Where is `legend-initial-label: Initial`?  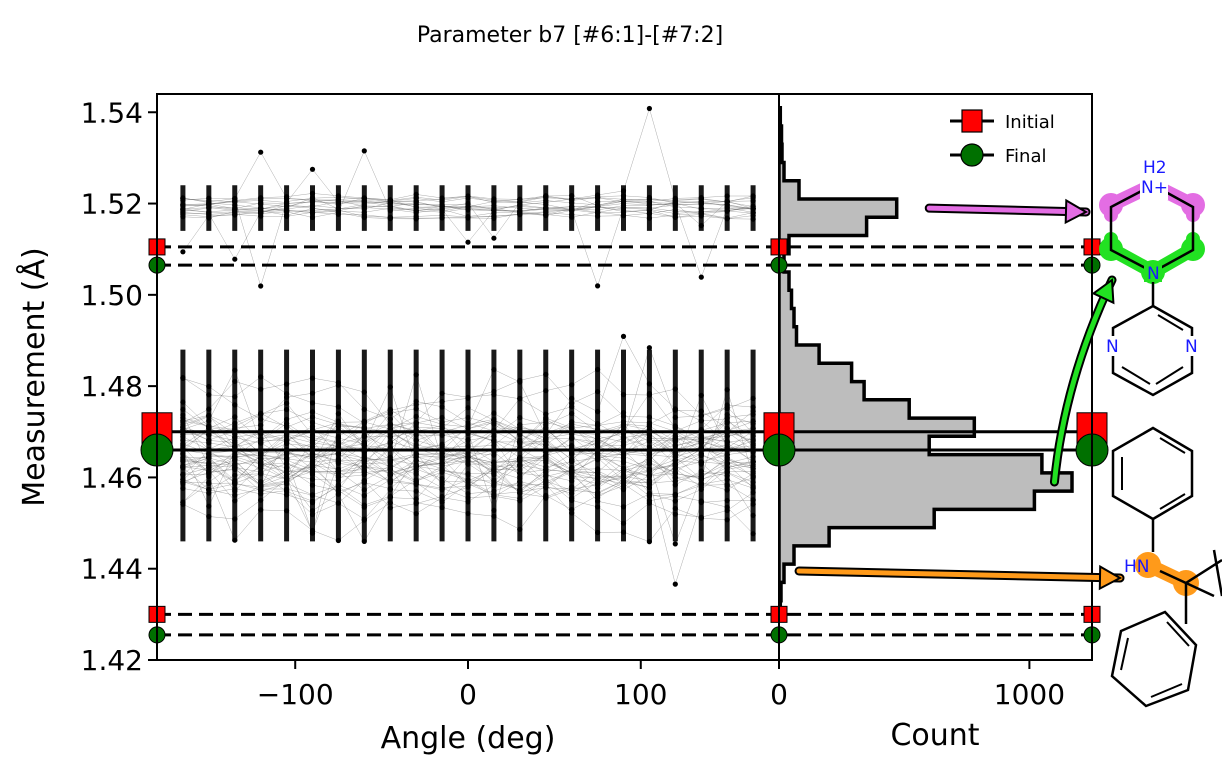
legend-initial-label: Initial is located at coordinates (1030, 122).